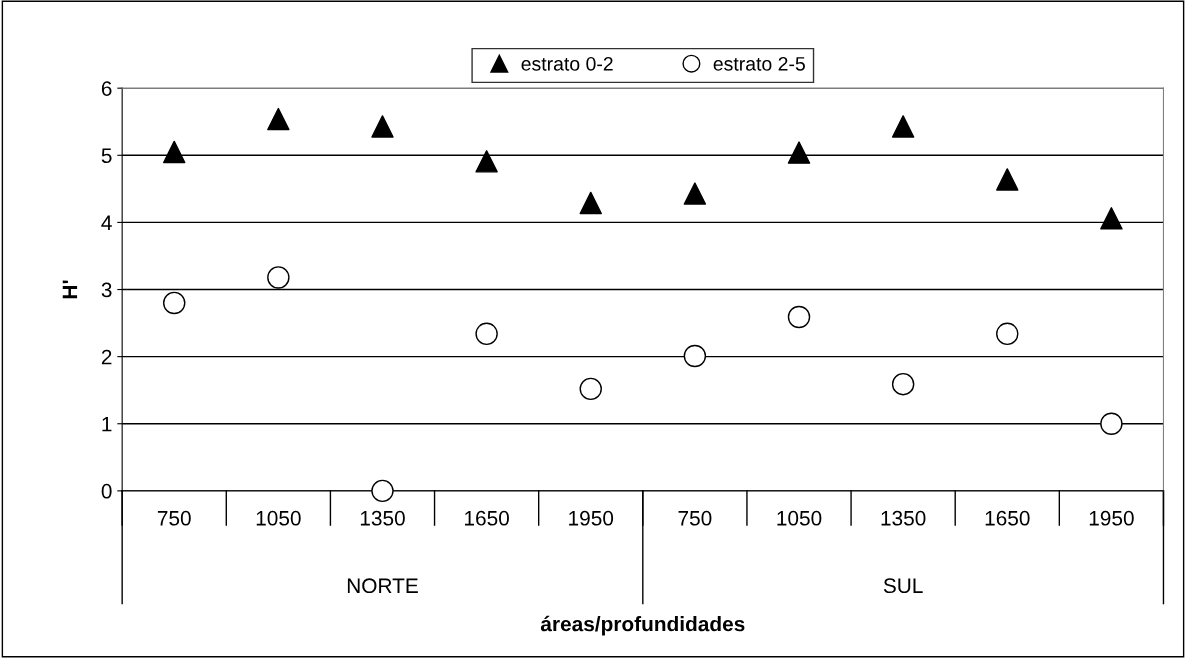 The height and width of the screenshot is (658, 1186). I want to click on text: NORTE, so click(382, 586).